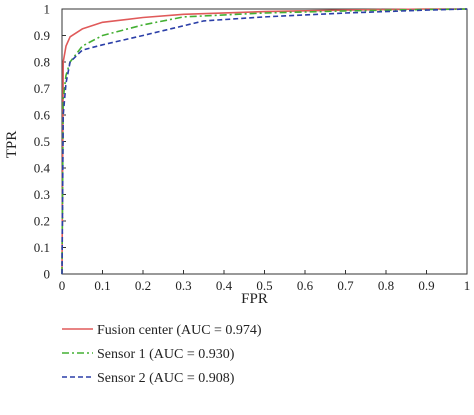  I want to click on legend-item: Fusion center (AUC = 0.974), so click(162, 330).